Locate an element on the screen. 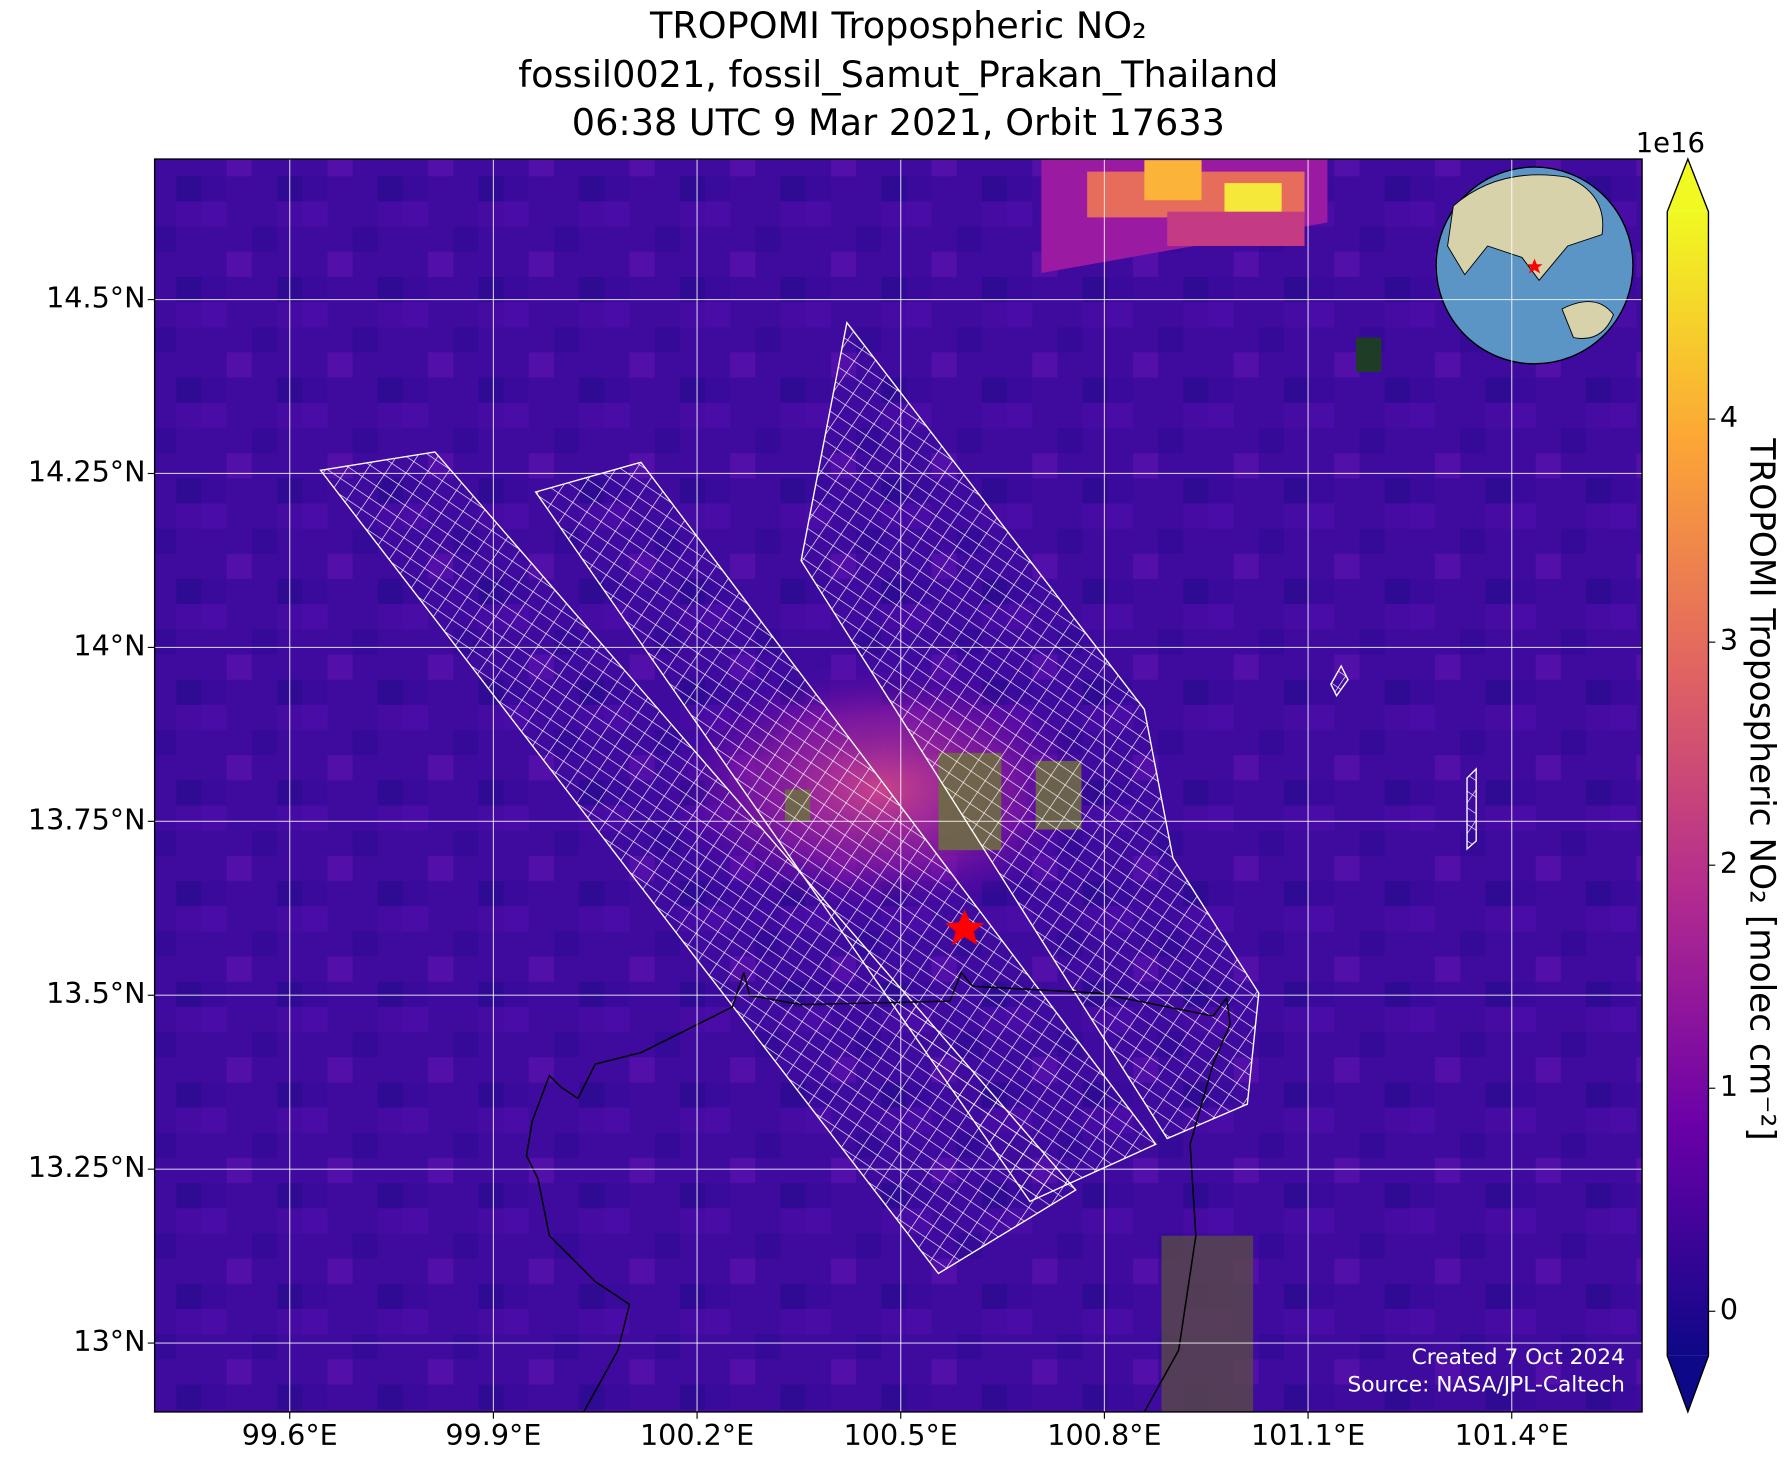 This screenshot has height=1460, width=1791. colorbar-tick-label: 2 is located at coordinates (1729, 863).